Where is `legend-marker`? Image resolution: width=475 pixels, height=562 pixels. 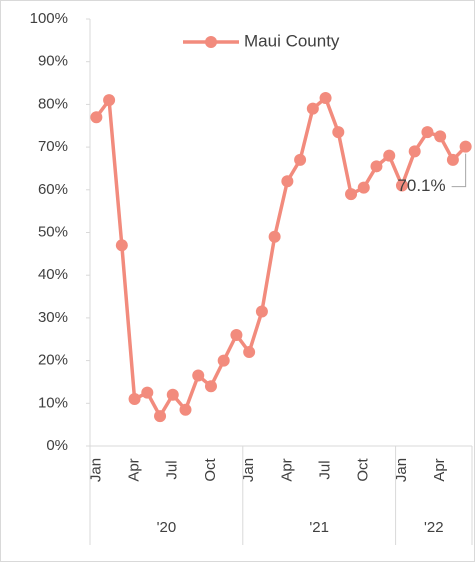
legend-marker is located at coordinates (211, 42).